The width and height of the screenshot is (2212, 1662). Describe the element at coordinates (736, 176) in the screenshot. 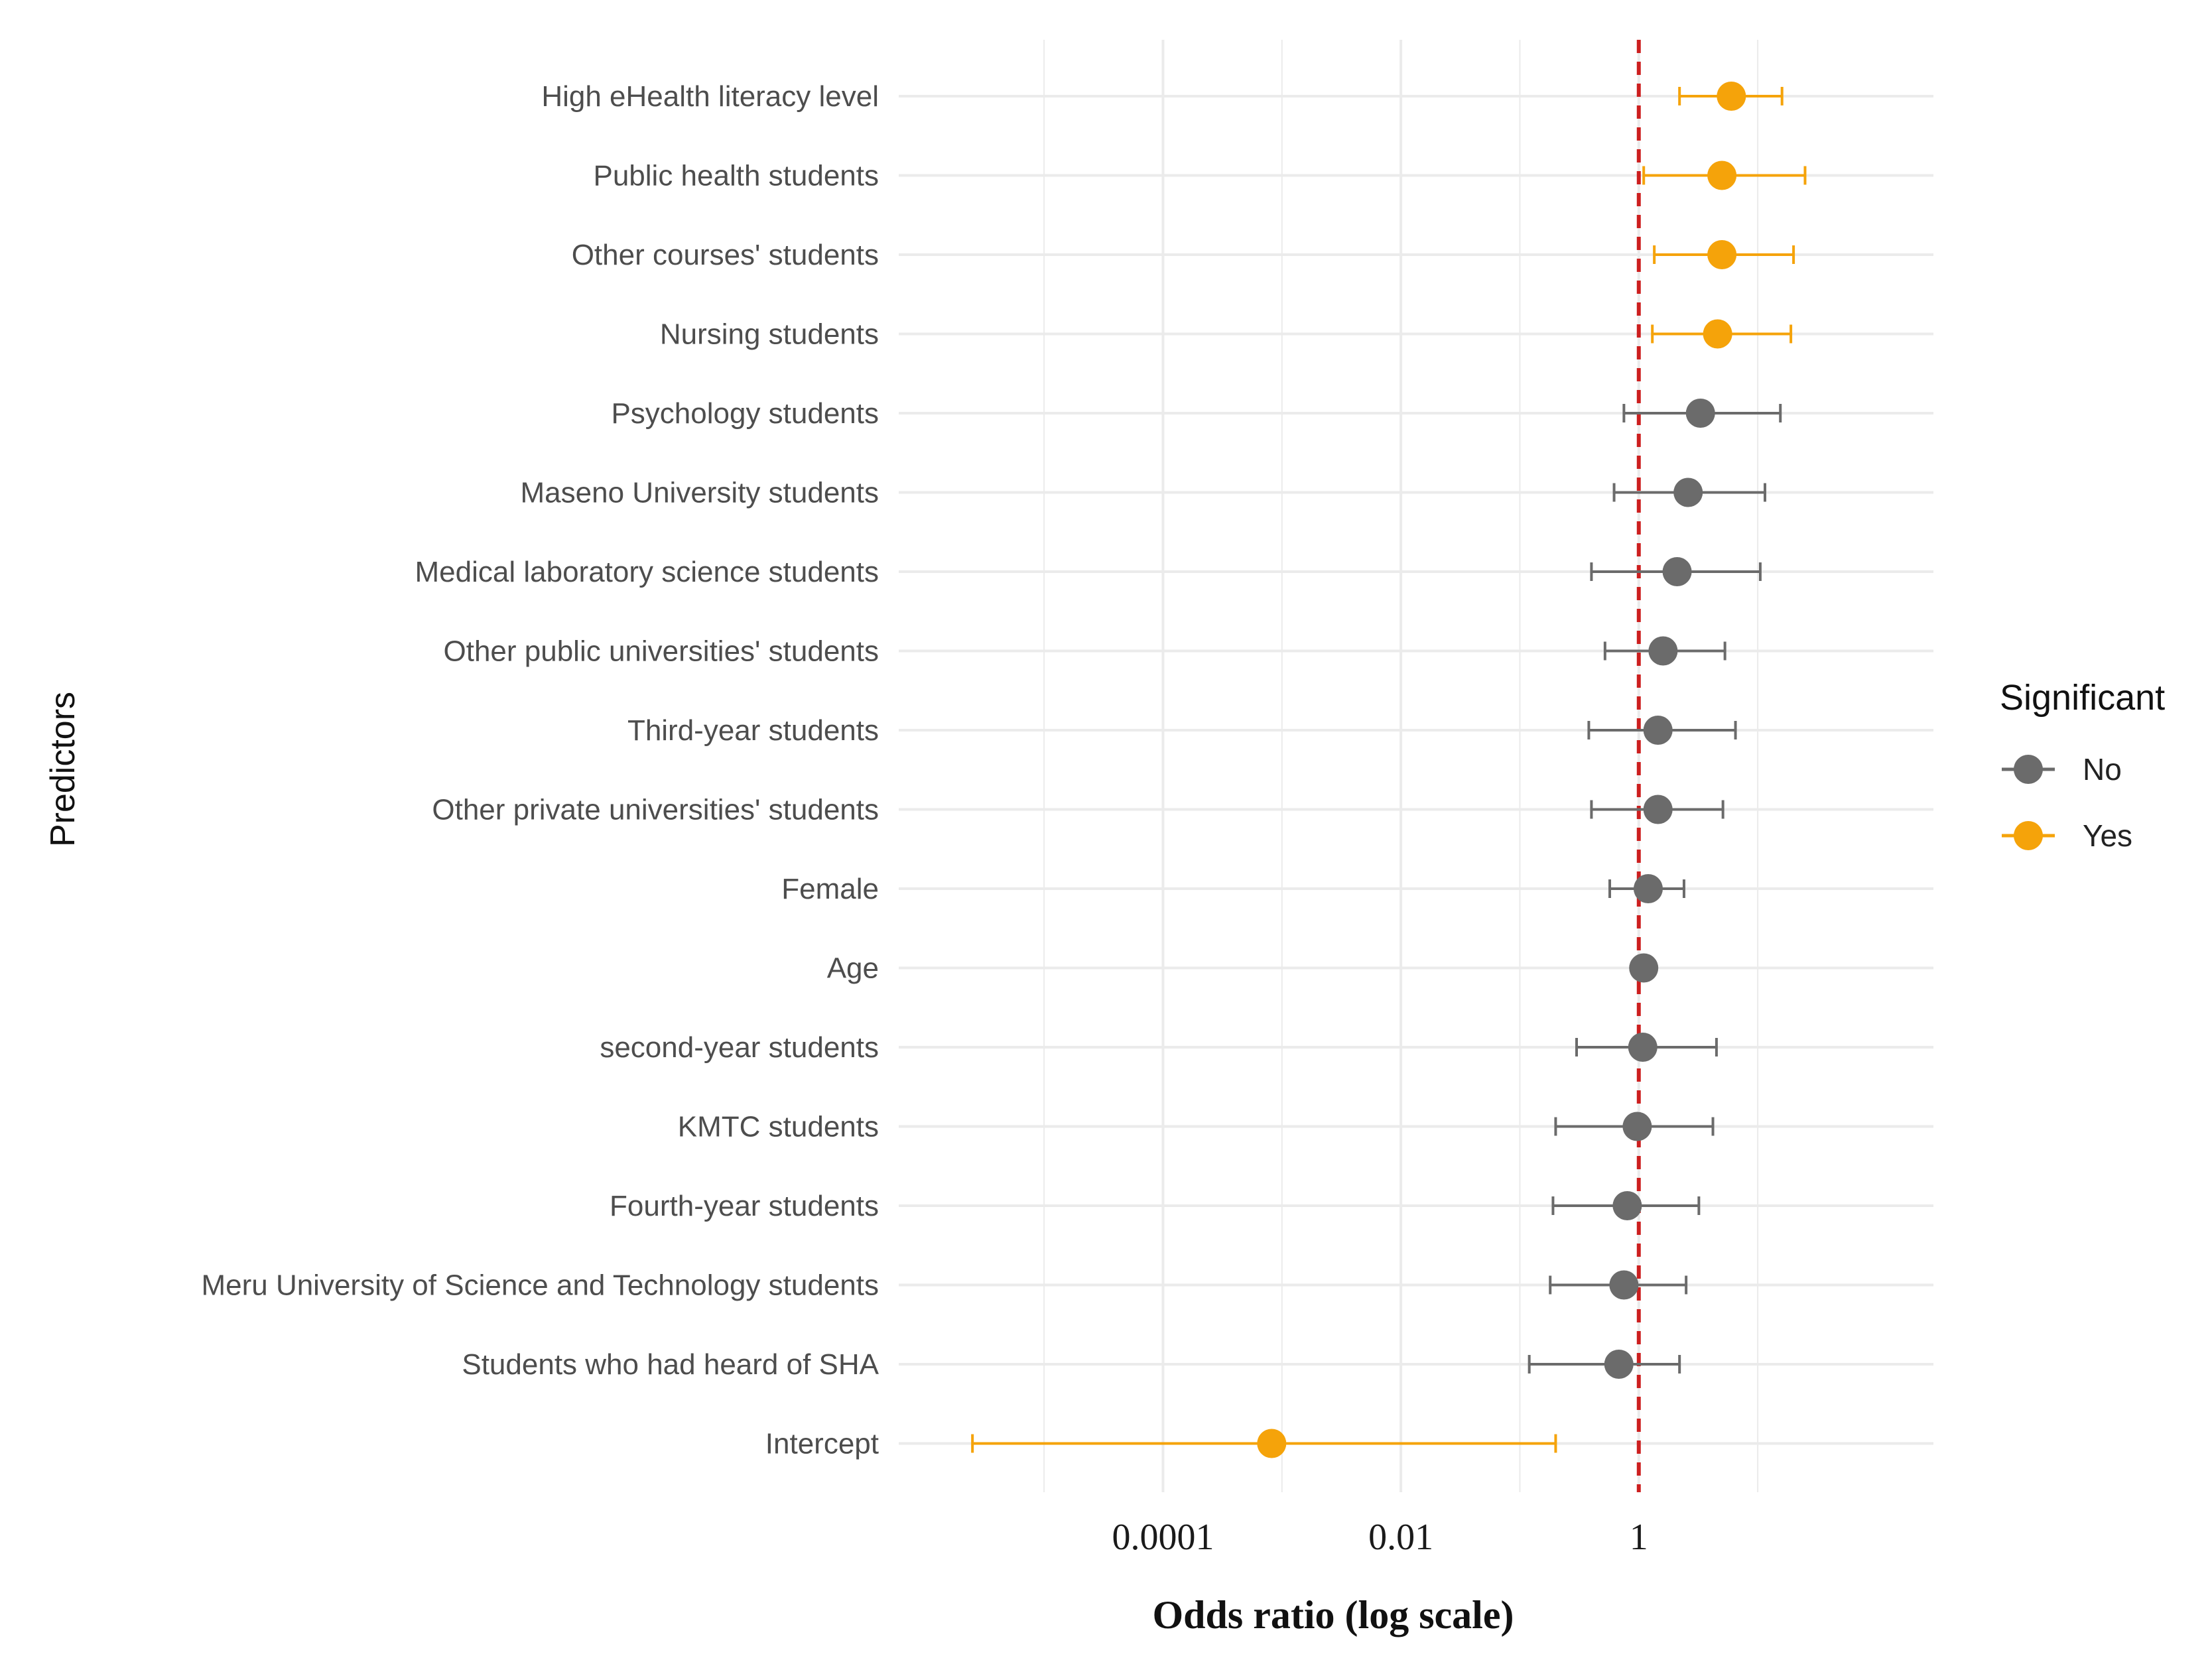

I see `predictor-label-public-health-students: Public health students` at that location.